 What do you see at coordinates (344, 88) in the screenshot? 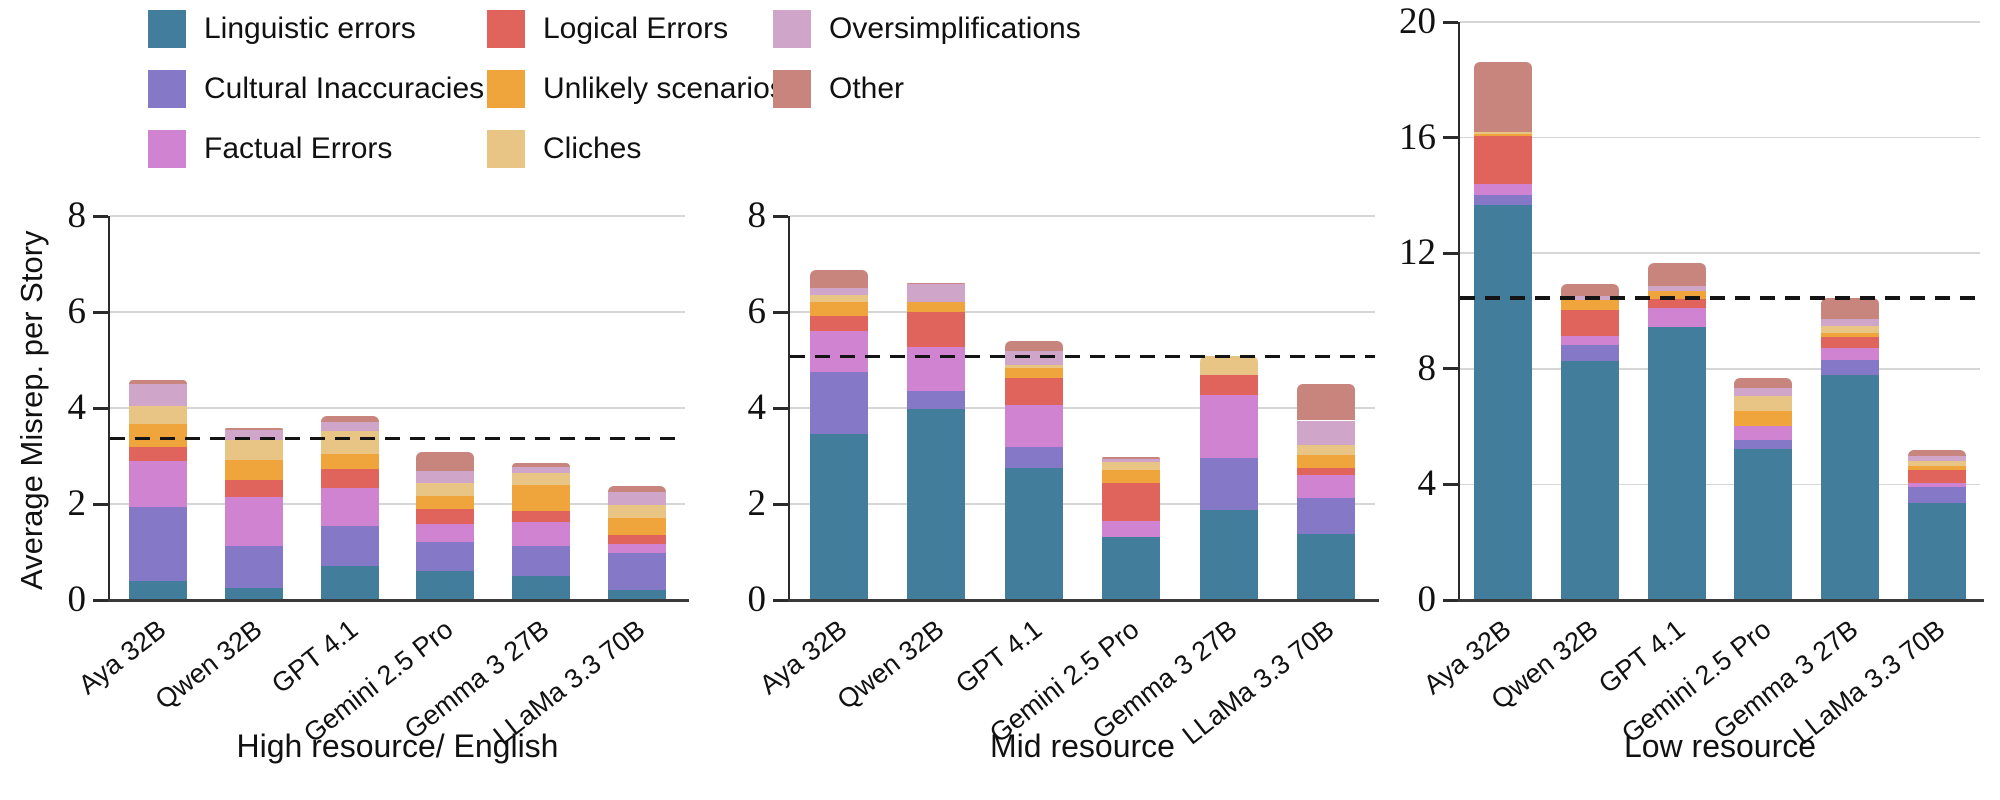
I see `legend-label-cultural: Cultural Inaccuracies` at bounding box center [344, 88].